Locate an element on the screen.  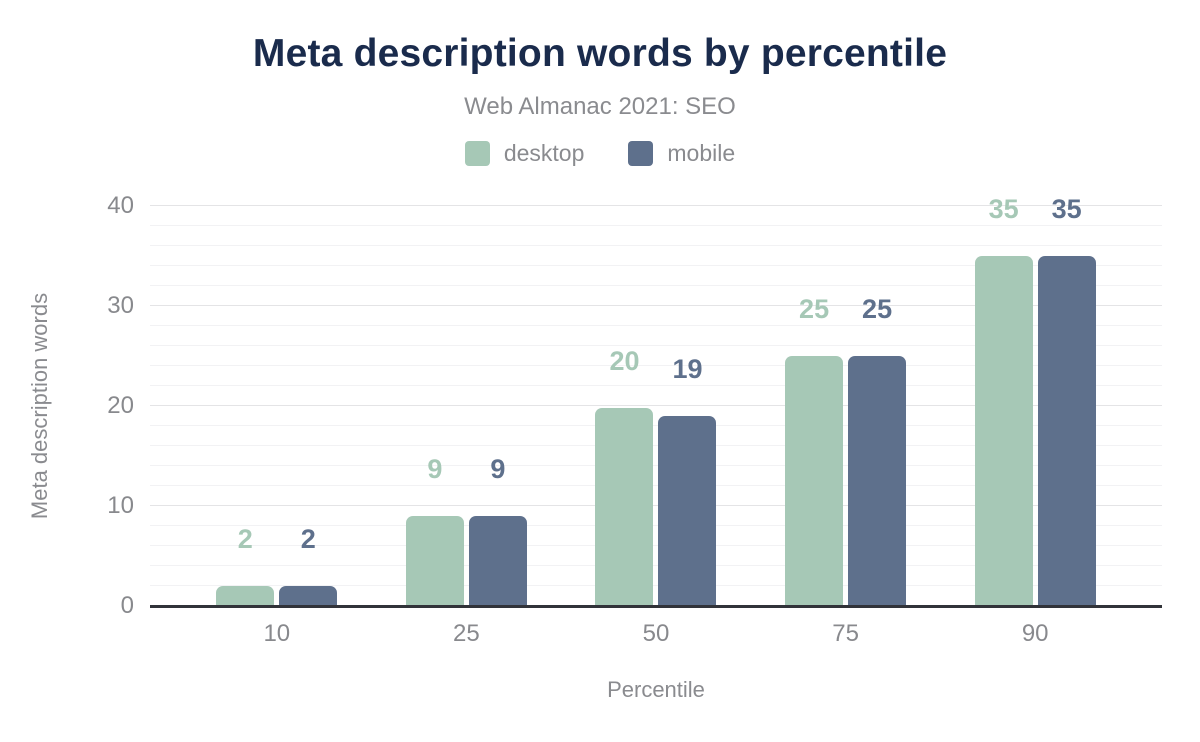
x-tick-label: 50 is located at coordinates (656, 633).